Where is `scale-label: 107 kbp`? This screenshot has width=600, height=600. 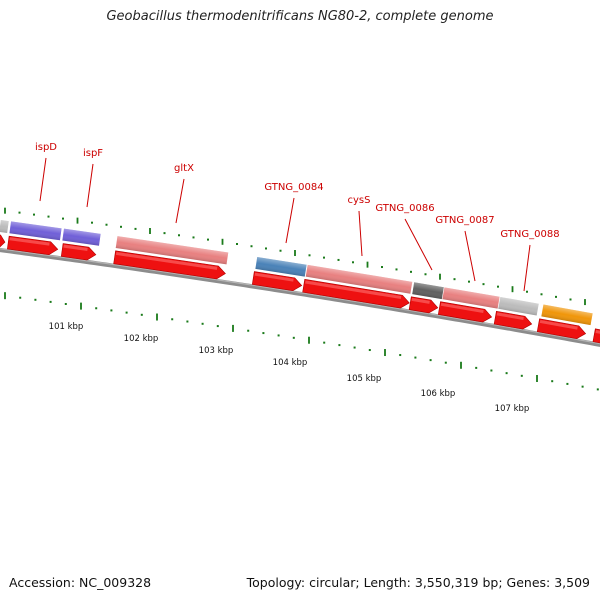
scale-label: 107 kbp is located at coordinates (512, 409).